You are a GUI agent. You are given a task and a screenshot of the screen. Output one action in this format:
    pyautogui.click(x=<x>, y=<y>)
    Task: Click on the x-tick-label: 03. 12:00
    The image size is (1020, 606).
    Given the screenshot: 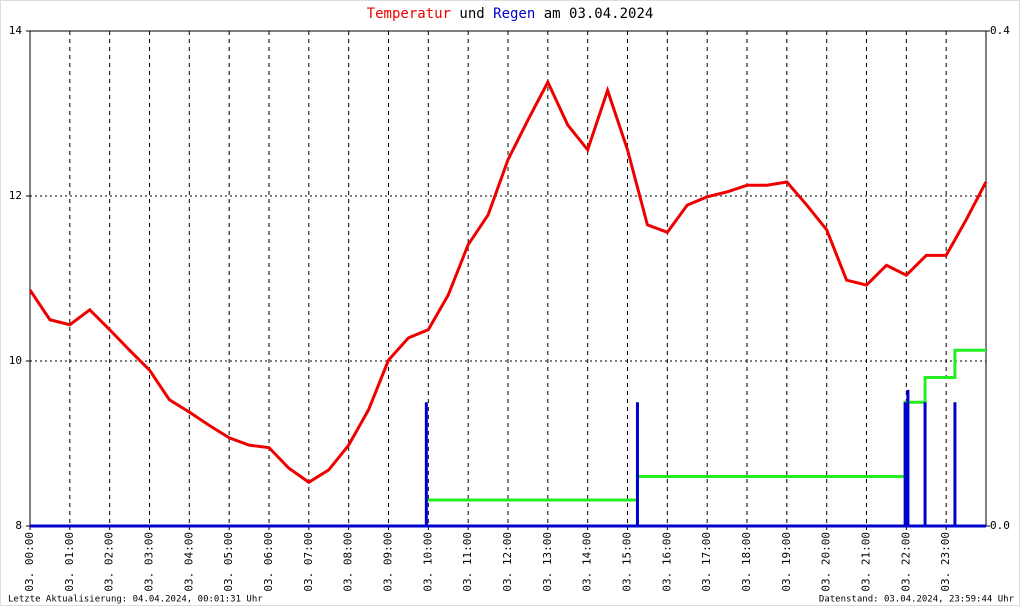 What is the action you would take?
    pyautogui.click(x=507, y=562)
    